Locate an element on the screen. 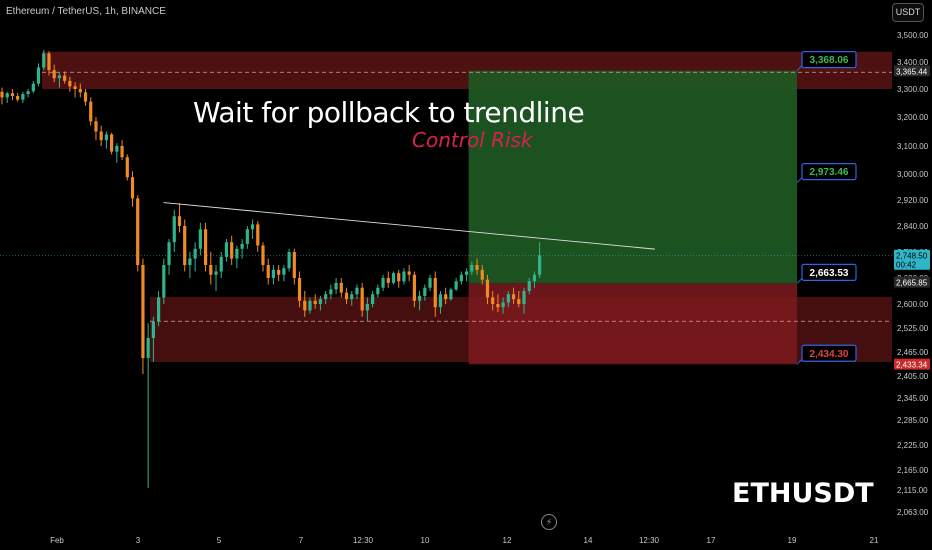 The image size is (932, 550). position-label-text: 2,973.46 is located at coordinates (829, 172).